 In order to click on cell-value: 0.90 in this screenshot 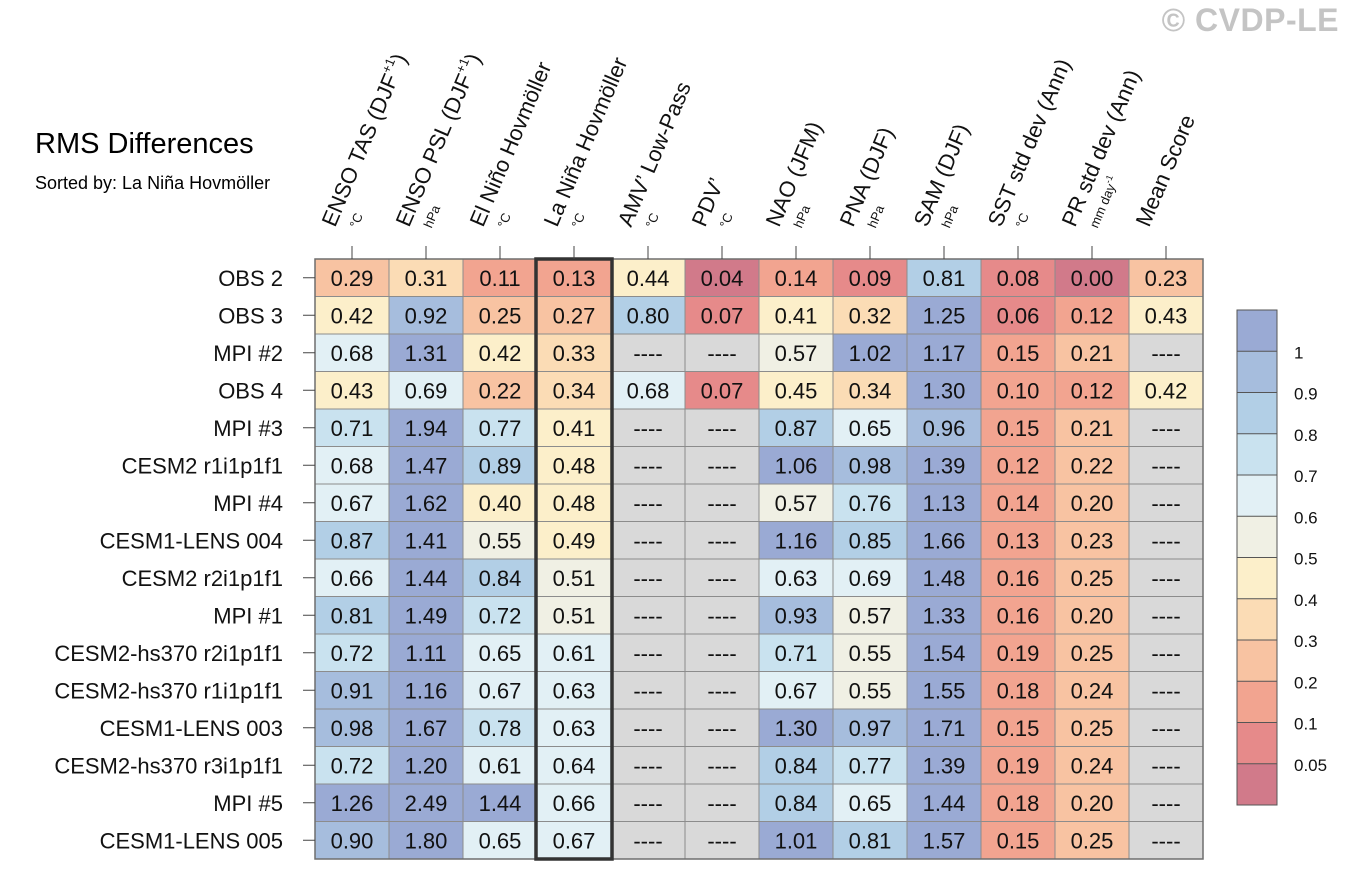, I will do `click(352, 840)`.